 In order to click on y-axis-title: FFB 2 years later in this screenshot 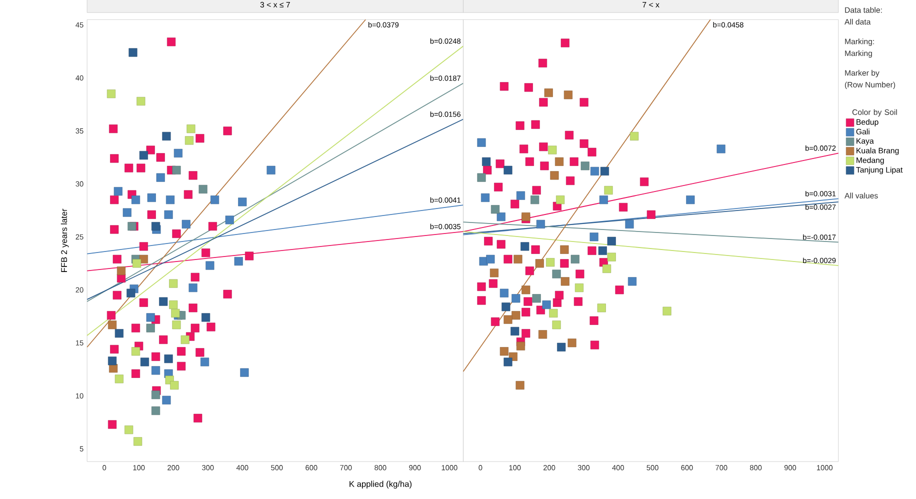, I will do `click(64, 240)`.